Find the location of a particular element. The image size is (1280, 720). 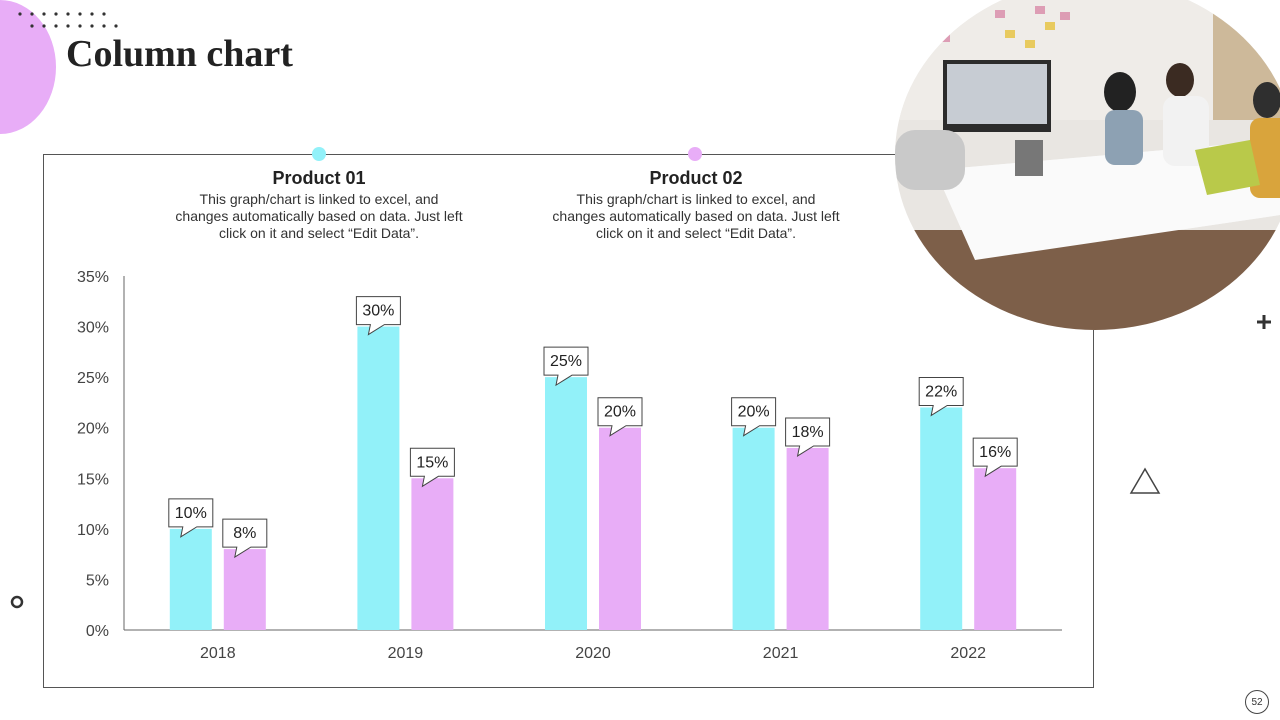

office-meeting-photo is located at coordinates (1087, 165).